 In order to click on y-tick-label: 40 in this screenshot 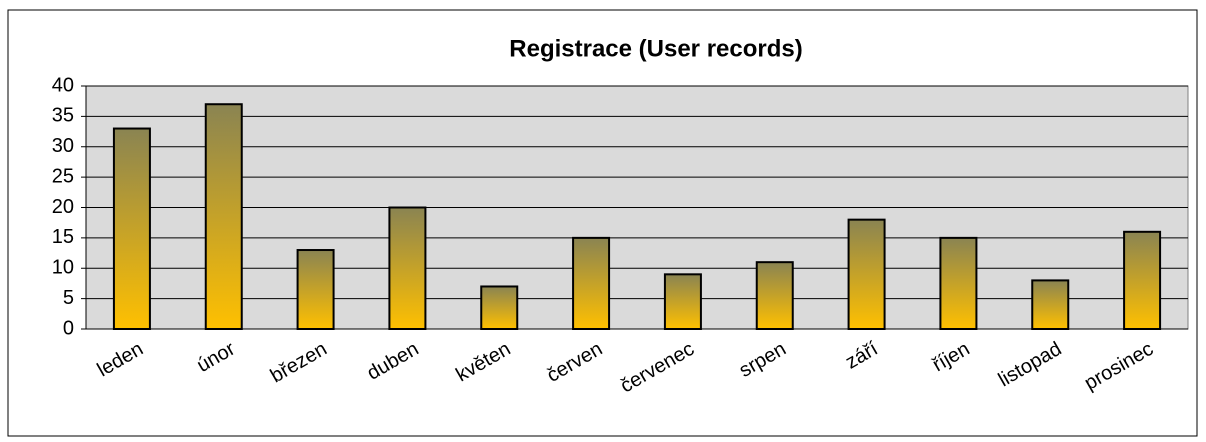, I will do `click(63, 85)`.